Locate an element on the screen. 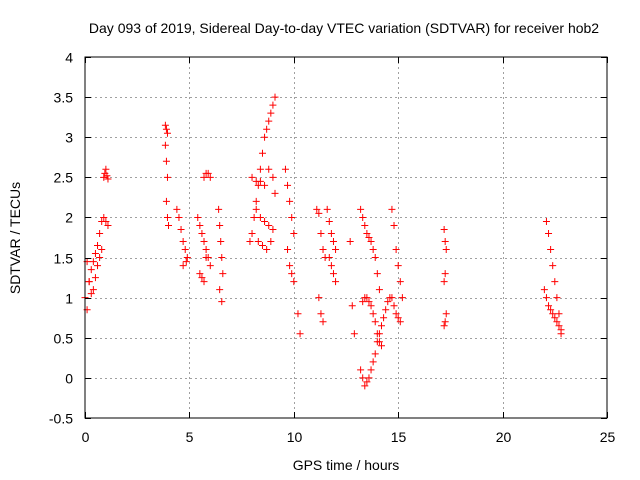 The height and width of the screenshot is (480, 640). series-s20 is located at coordinates (397, 265).